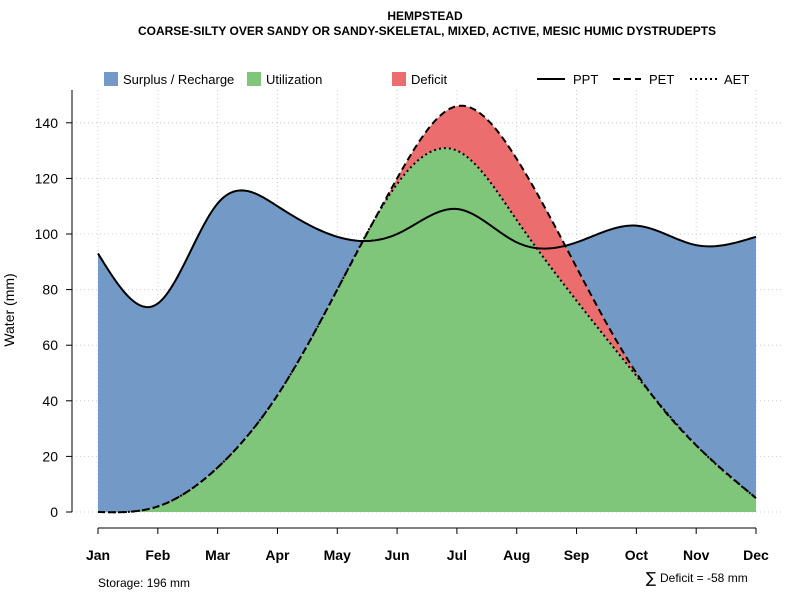  I want to click on x-tick-label: Oct, so click(637, 555).